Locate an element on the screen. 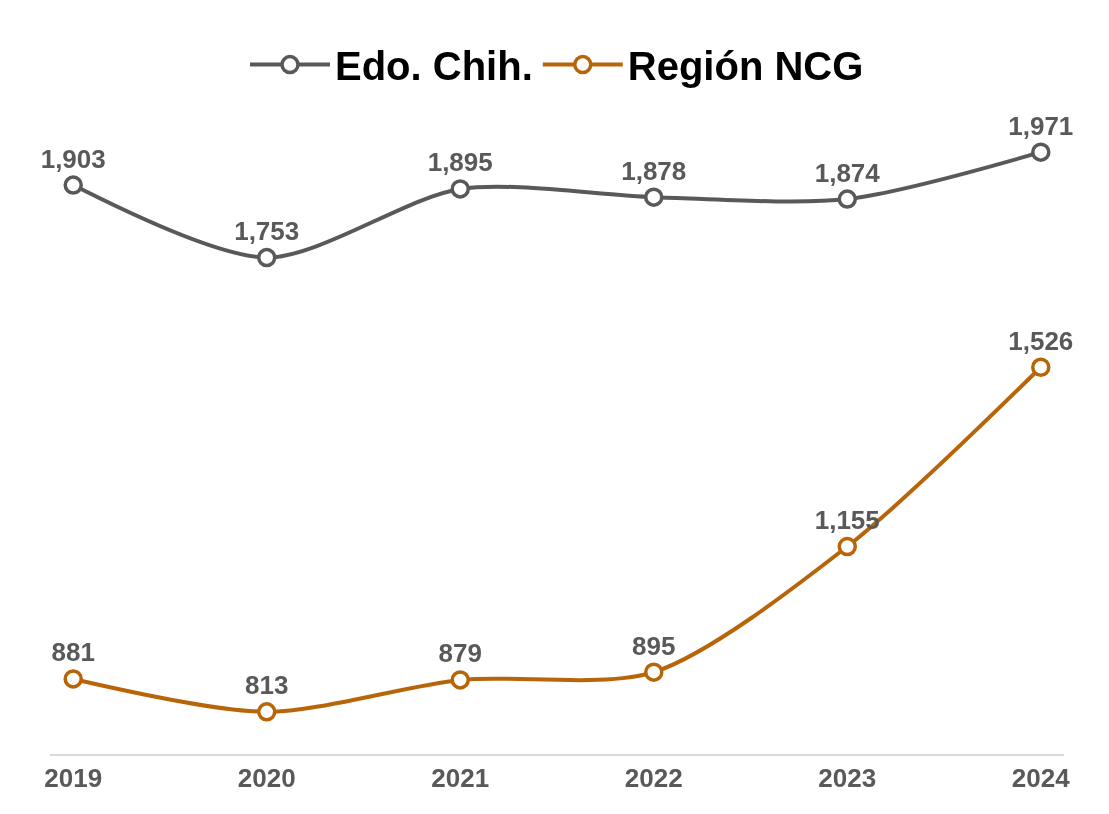  x-tick-label: 2024 is located at coordinates (1041, 778).